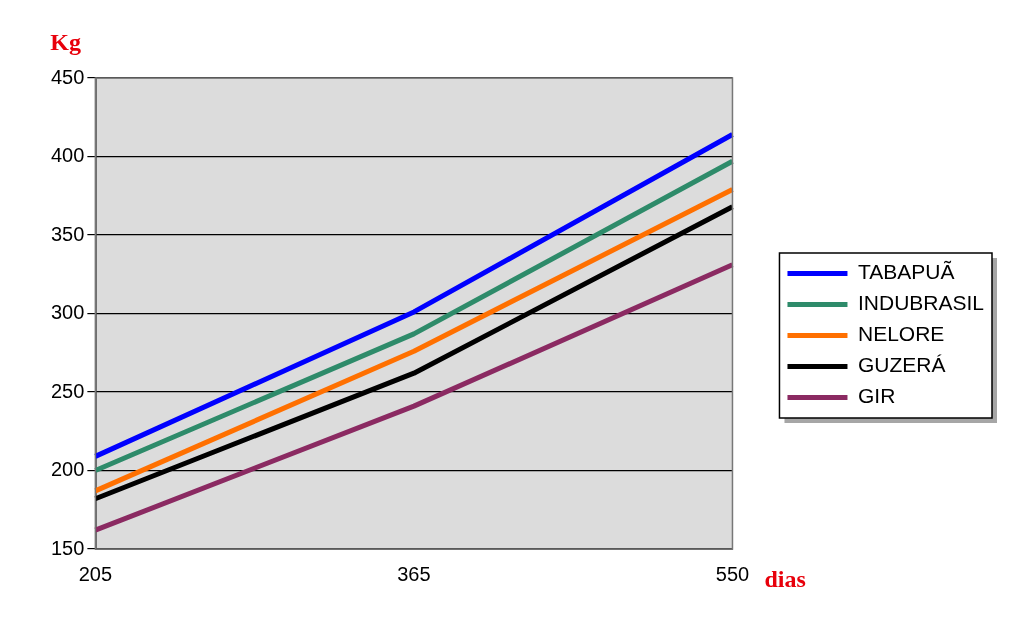  I want to click on legend-label: GIR, so click(876, 396).